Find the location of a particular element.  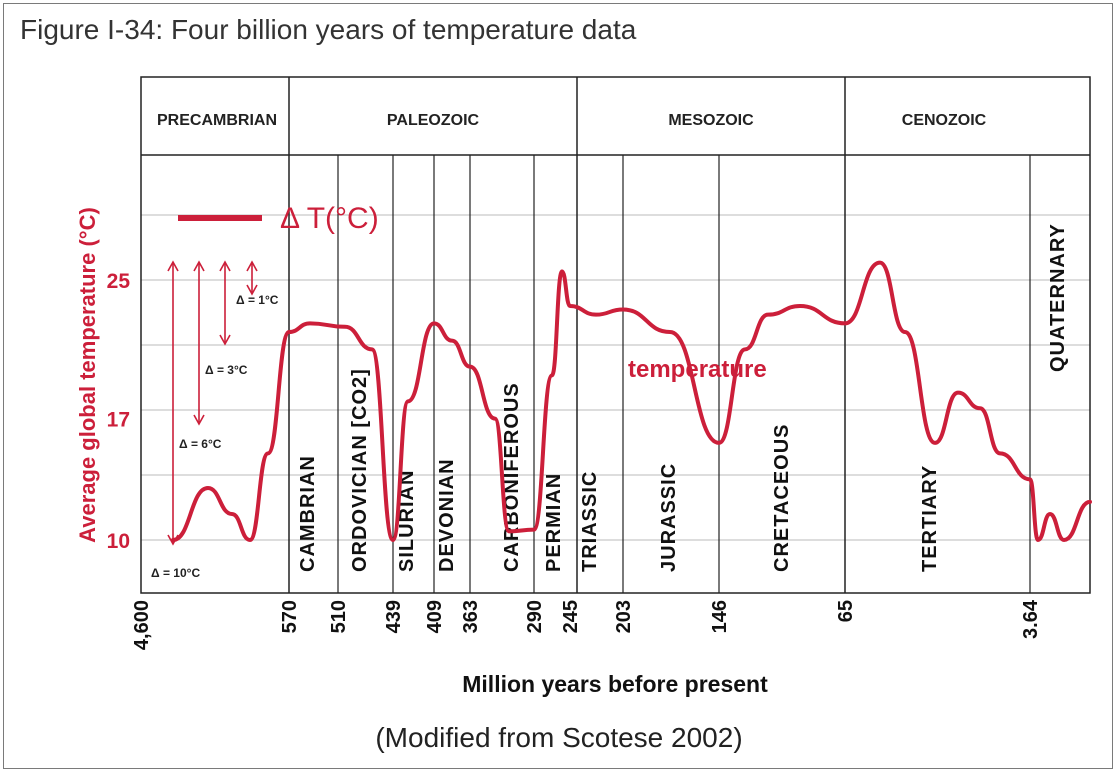

x-tick-label: 570 is located at coordinates (290, 616).